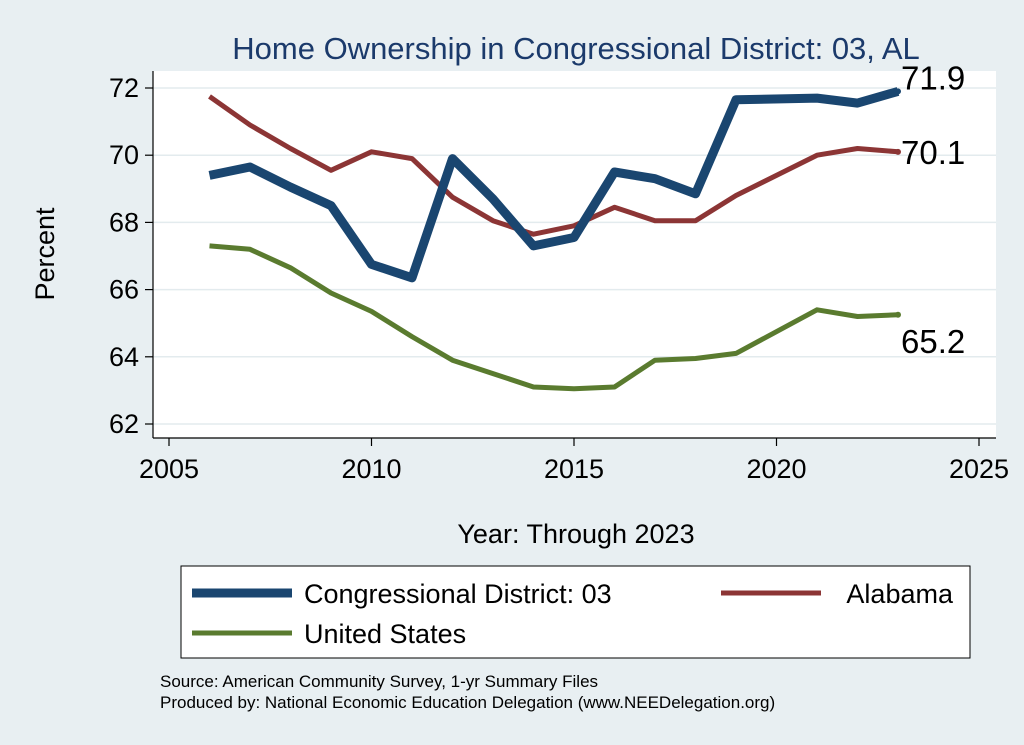 The image size is (1024, 745). Describe the element at coordinates (371, 469) in the screenshot. I see `x-tick-label-2010: 2010` at that location.